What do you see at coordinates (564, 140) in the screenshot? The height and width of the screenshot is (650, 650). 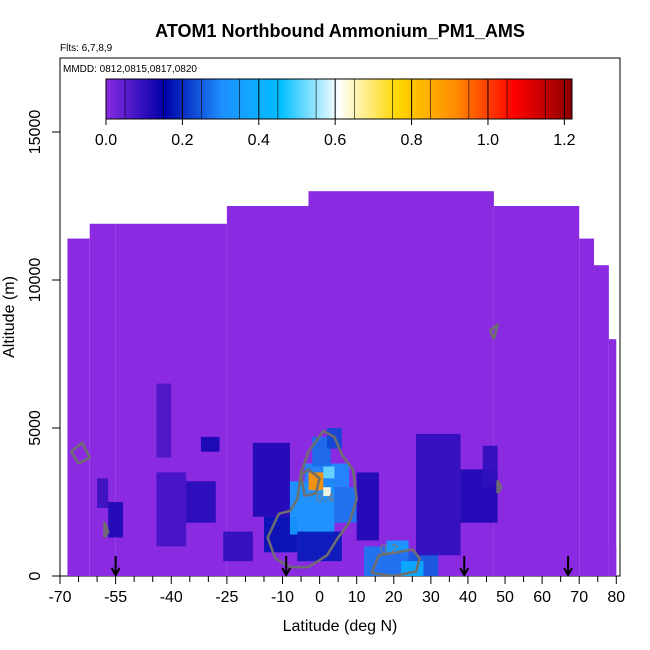 I see `colorbar-tick-label: 1.2` at bounding box center [564, 140].